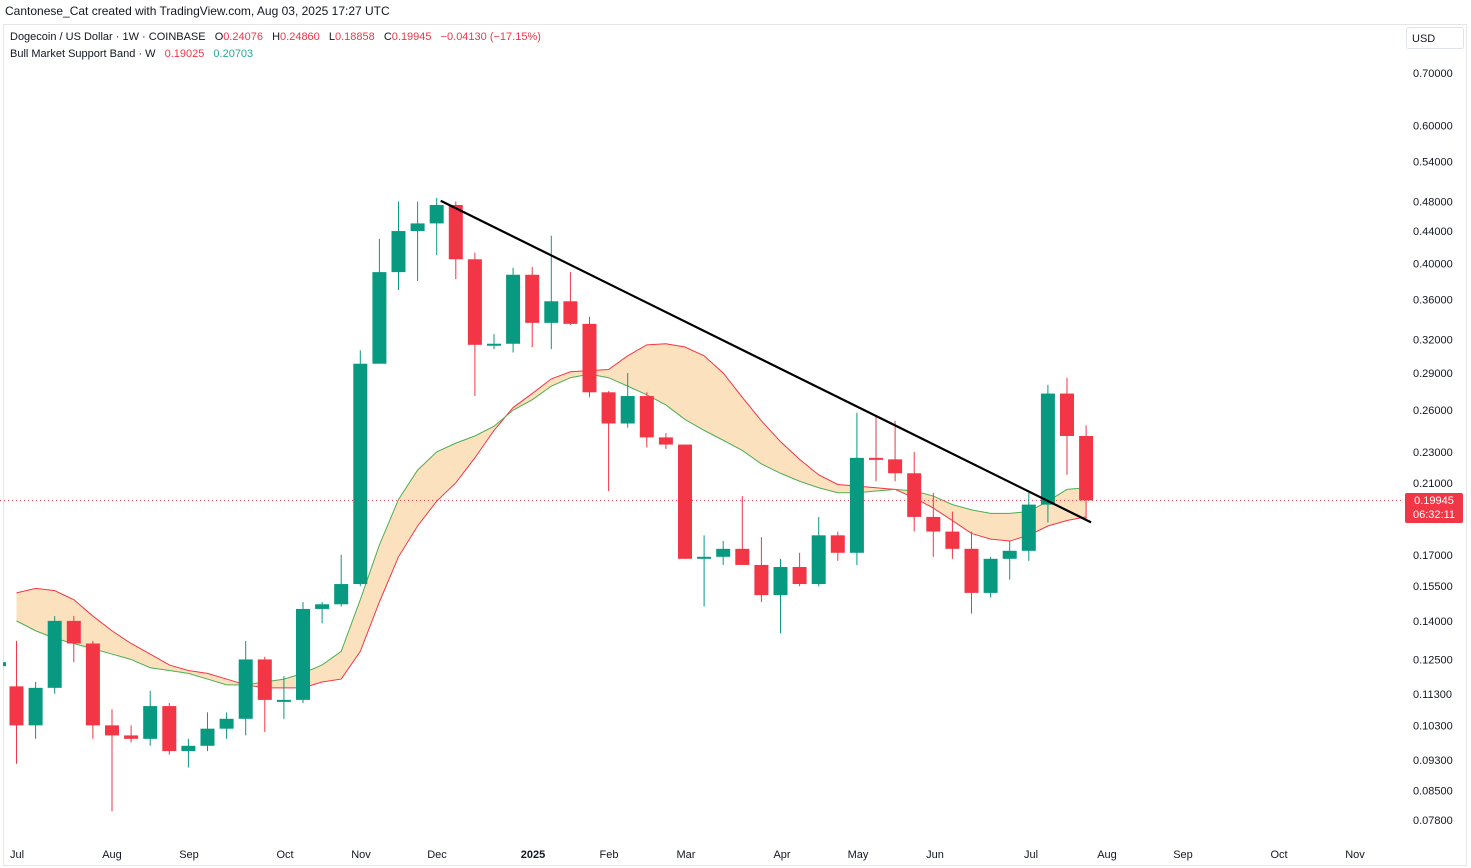 The height and width of the screenshot is (868, 1471). Describe the element at coordinates (300, 37) in the screenshot. I see `high-value: 0.24860` at that location.